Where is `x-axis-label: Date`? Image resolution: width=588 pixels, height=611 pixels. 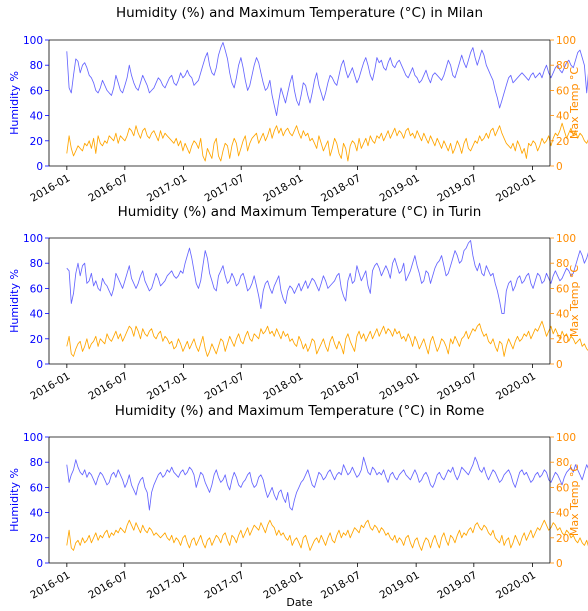 x-axis-label: Date is located at coordinates (299, 602).